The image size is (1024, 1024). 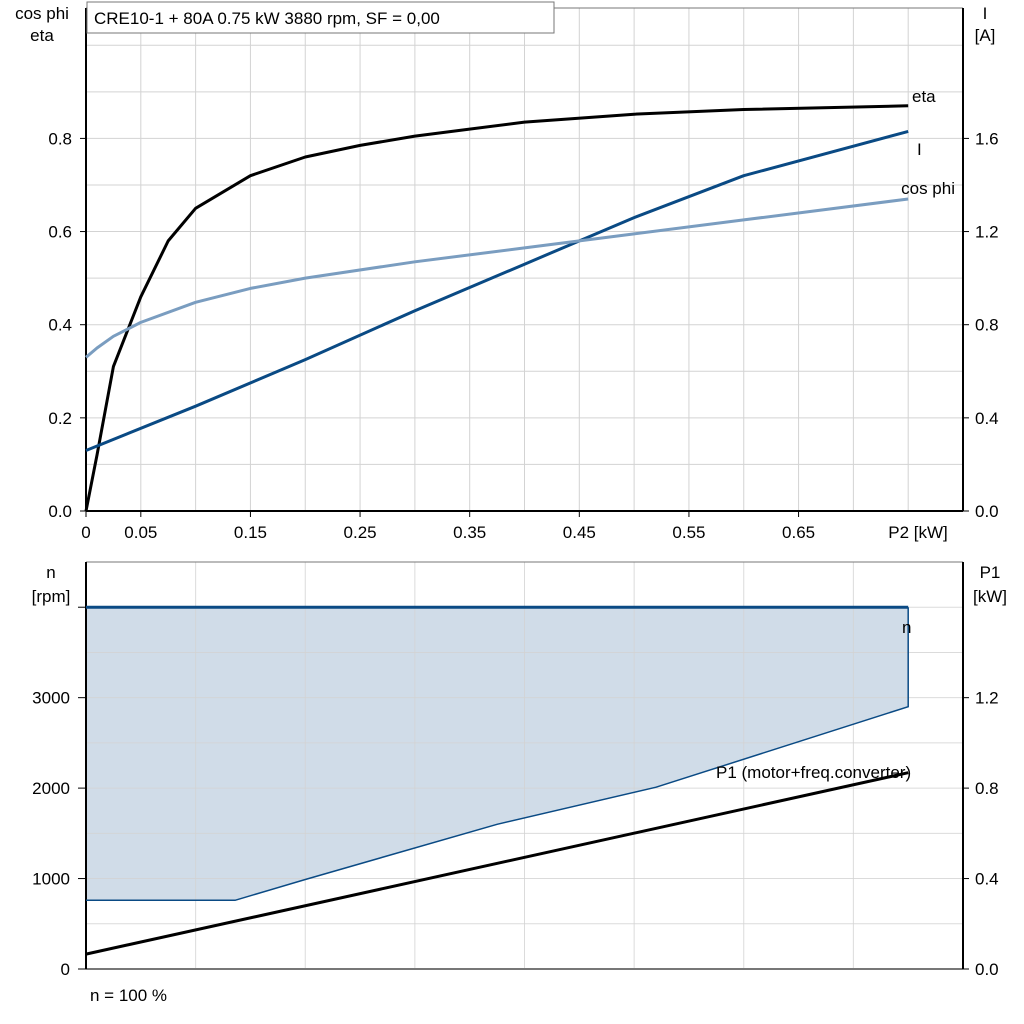 What do you see at coordinates (579, 532) in the screenshot?
I see `x-tick-label: 0.45` at bounding box center [579, 532].